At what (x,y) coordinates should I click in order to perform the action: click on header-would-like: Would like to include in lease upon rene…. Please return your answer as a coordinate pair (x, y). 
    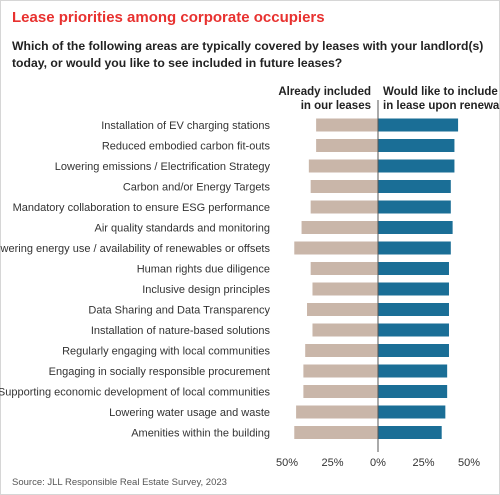
    Looking at the image, I should click on (441, 99).